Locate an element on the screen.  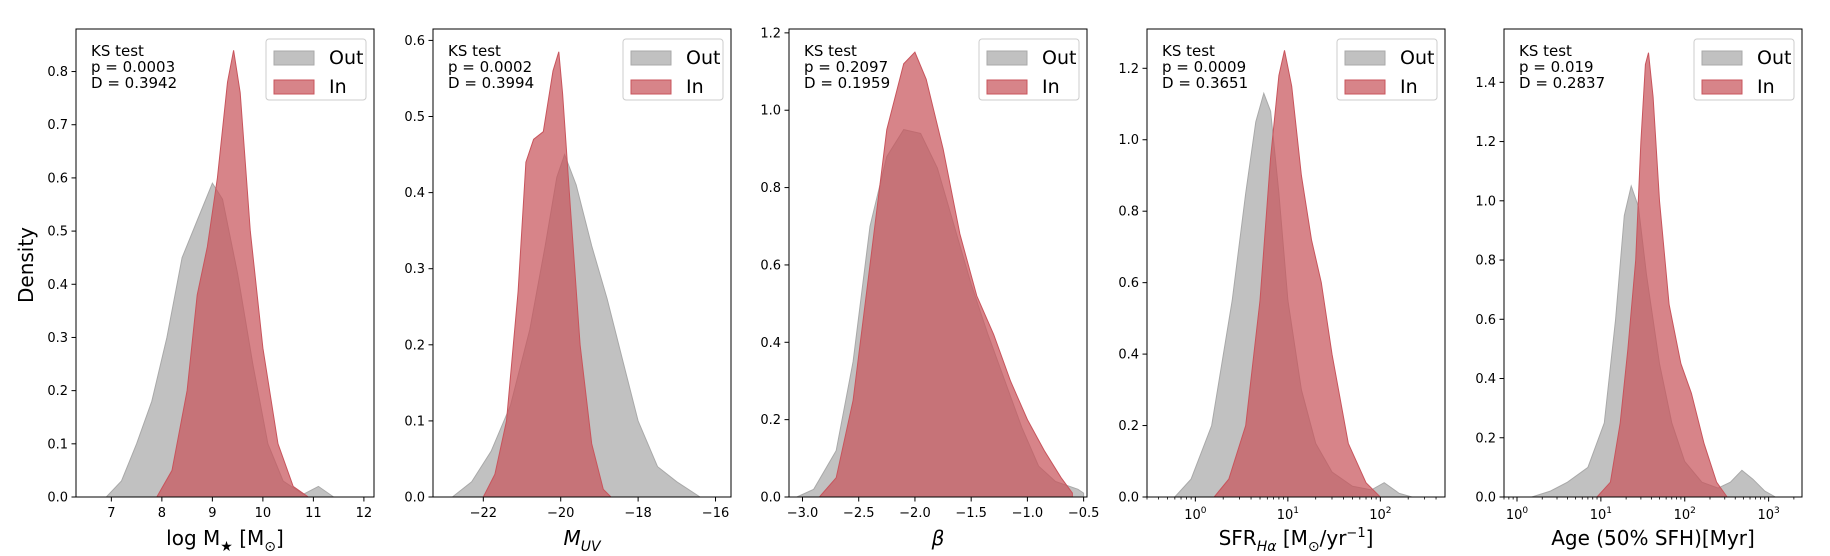
ks-annotation-line: D = 0.2837 is located at coordinates (1562, 83).